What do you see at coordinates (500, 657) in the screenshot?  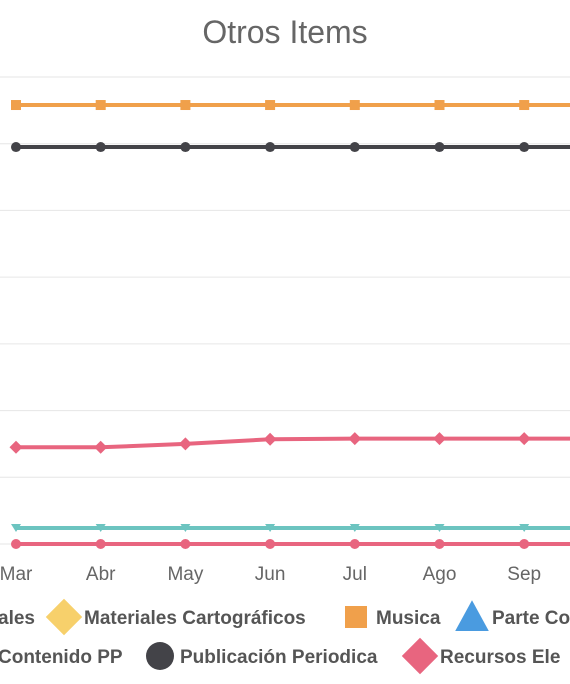 I see `legend-label: Recursos Ele` at bounding box center [500, 657].